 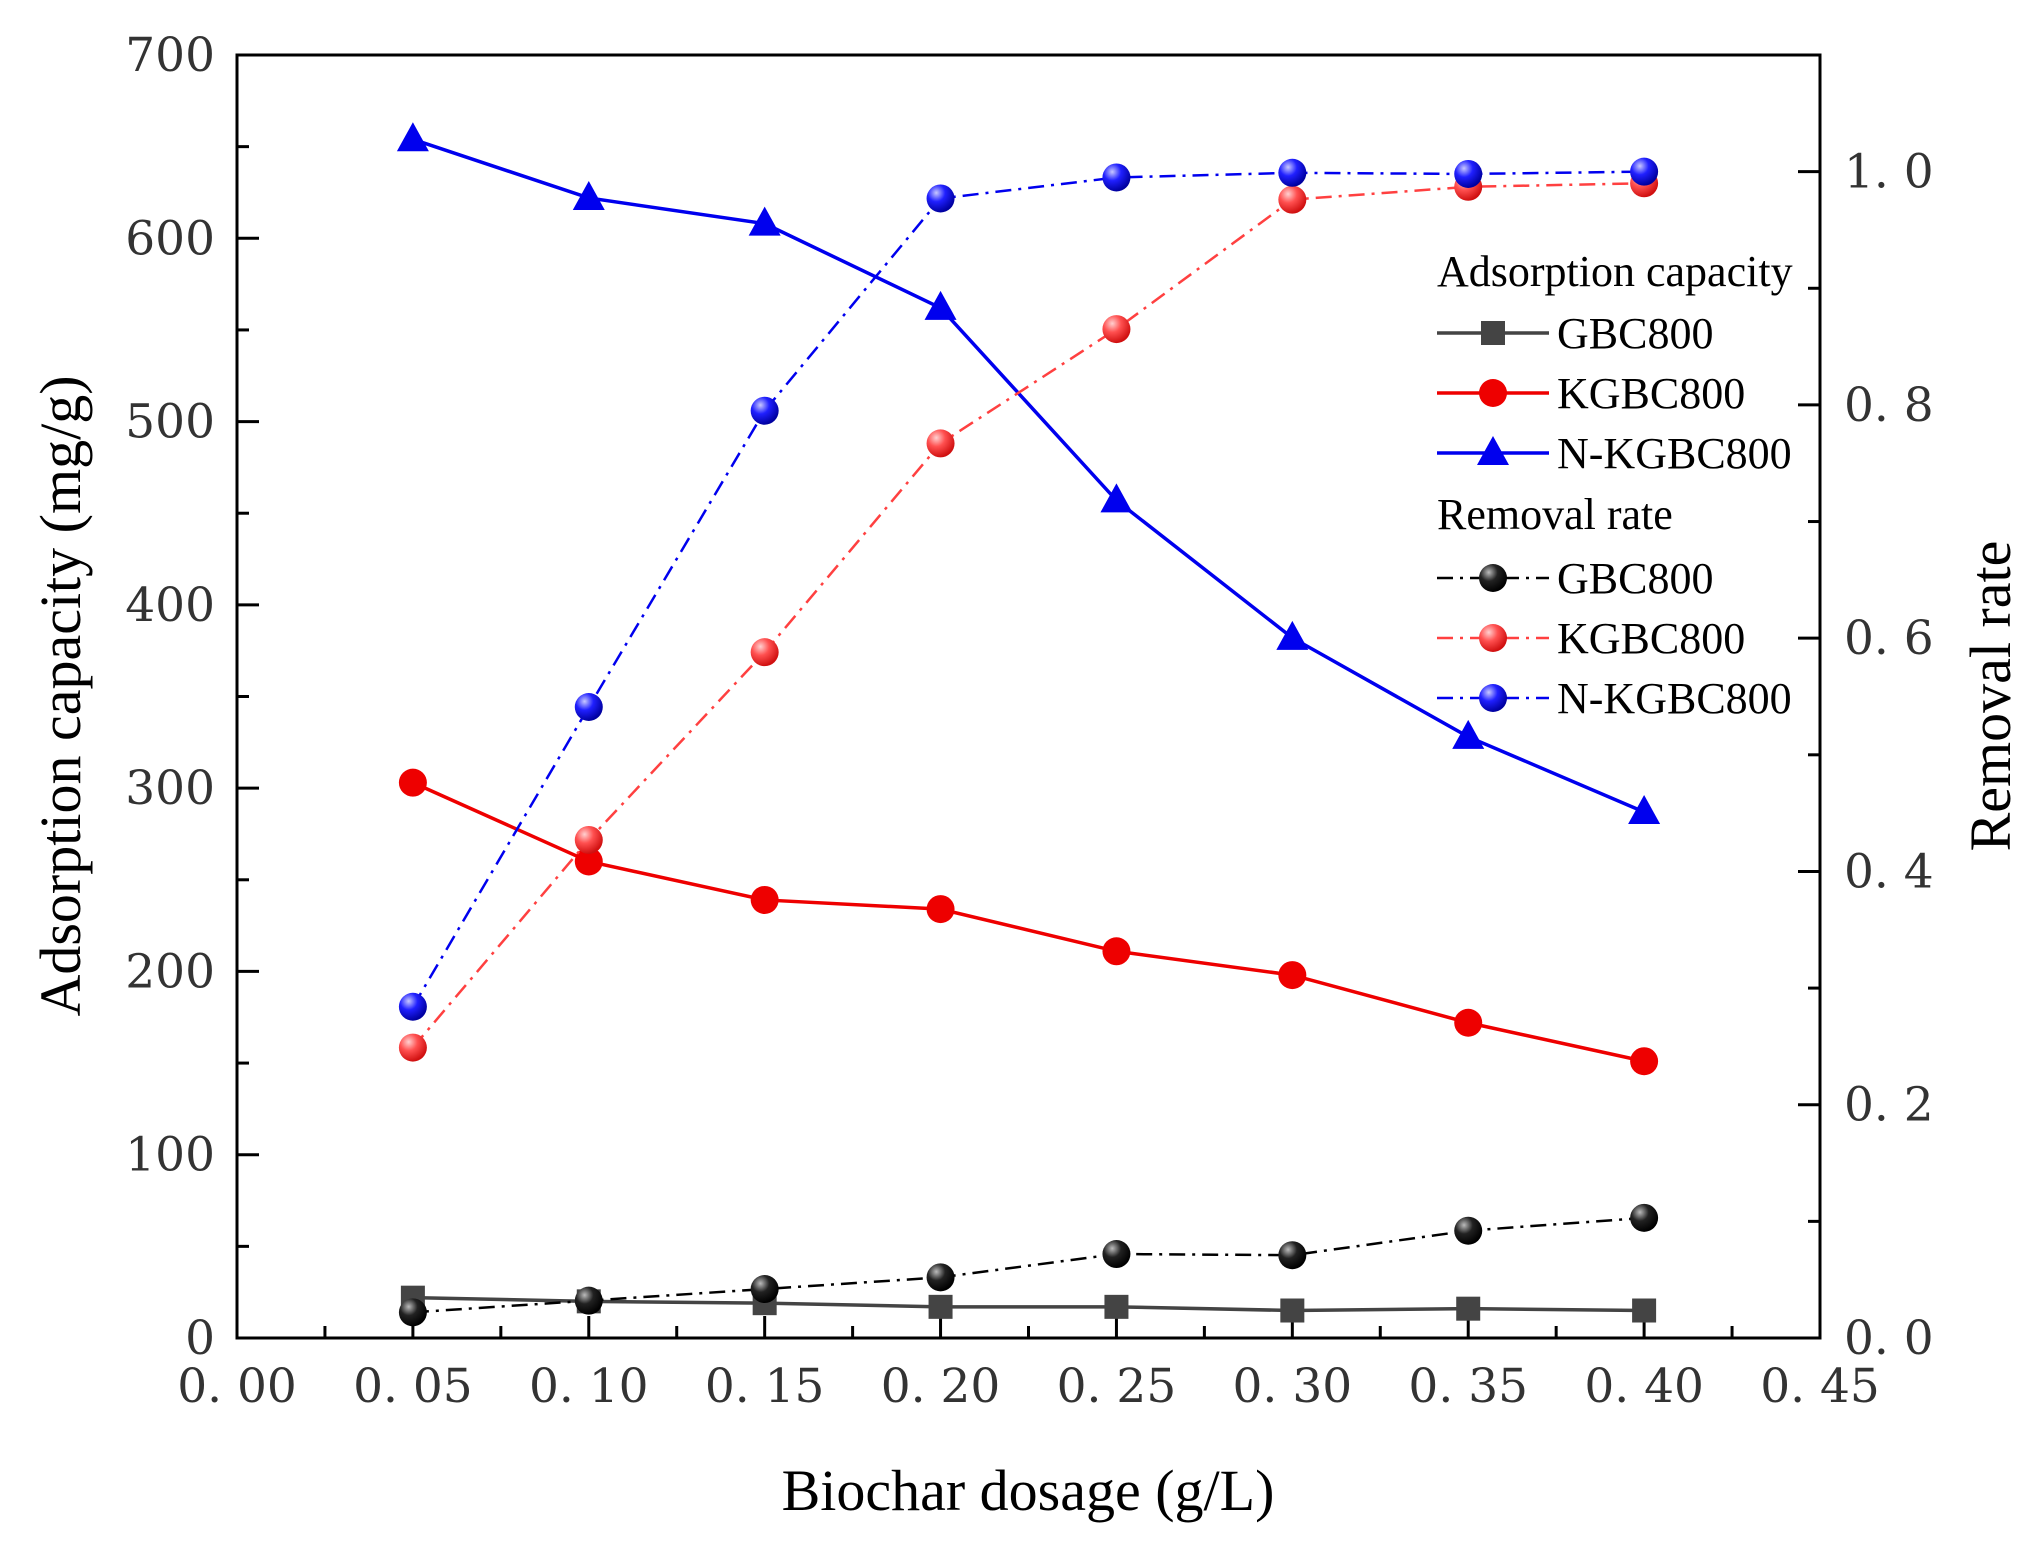 I want to click on y-left-tick-label: 500, so click(x=170, y=422).